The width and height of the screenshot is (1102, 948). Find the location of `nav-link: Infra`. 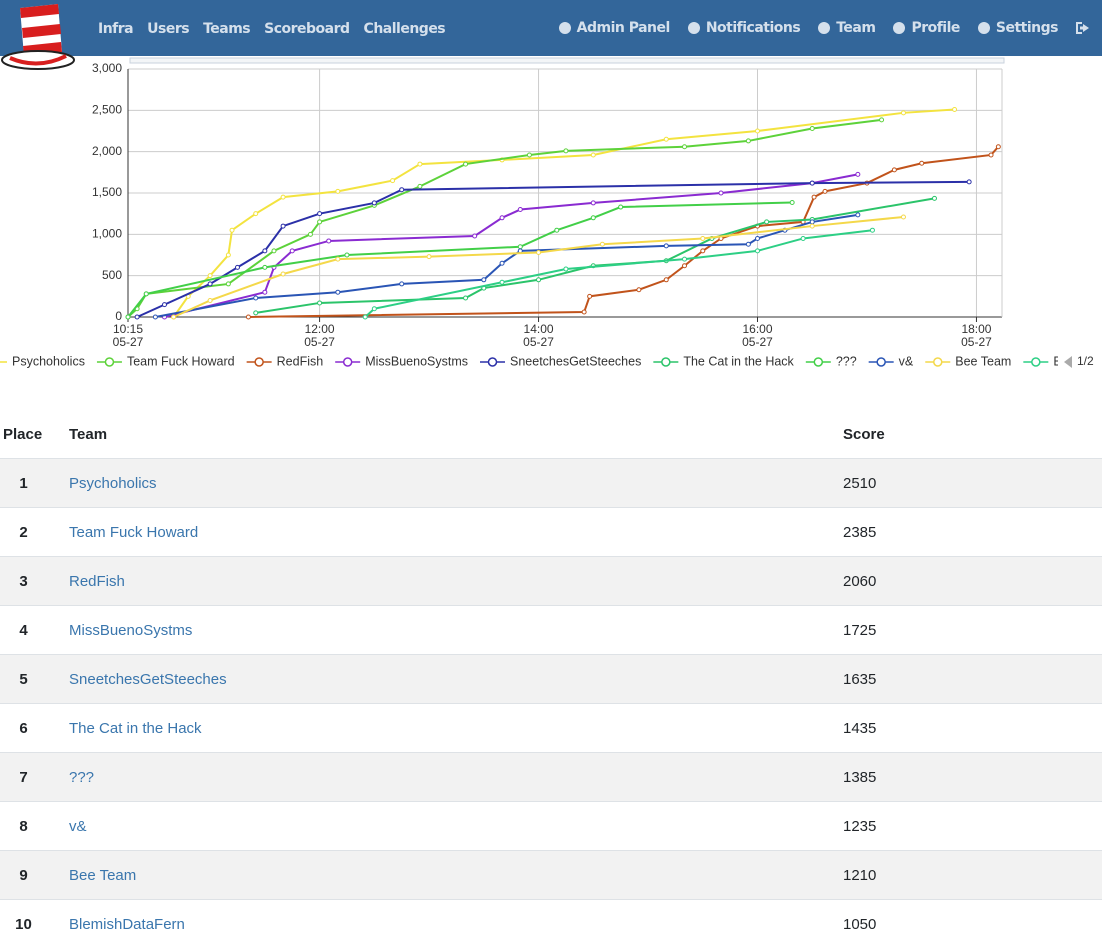

nav-link: Infra is located at coordinates (115, 28).